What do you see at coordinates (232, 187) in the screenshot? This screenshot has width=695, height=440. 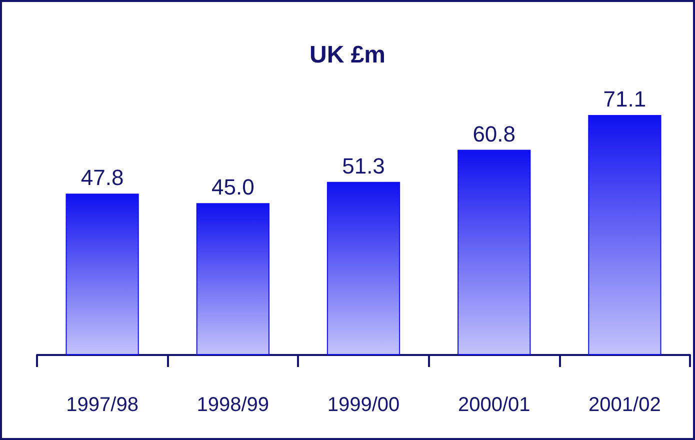 I see `data-label: 45.0` at bounding box center [232, 187].